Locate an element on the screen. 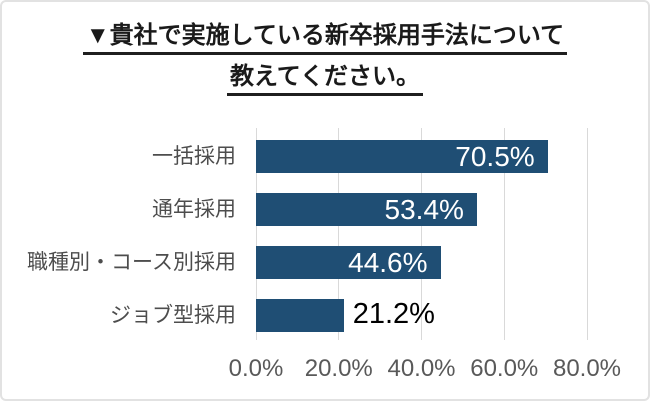 Image resolution: width=650 pixels, height=401 pixels. category-label: 職種別・コース別採用 is located at coordinates (131, 262).